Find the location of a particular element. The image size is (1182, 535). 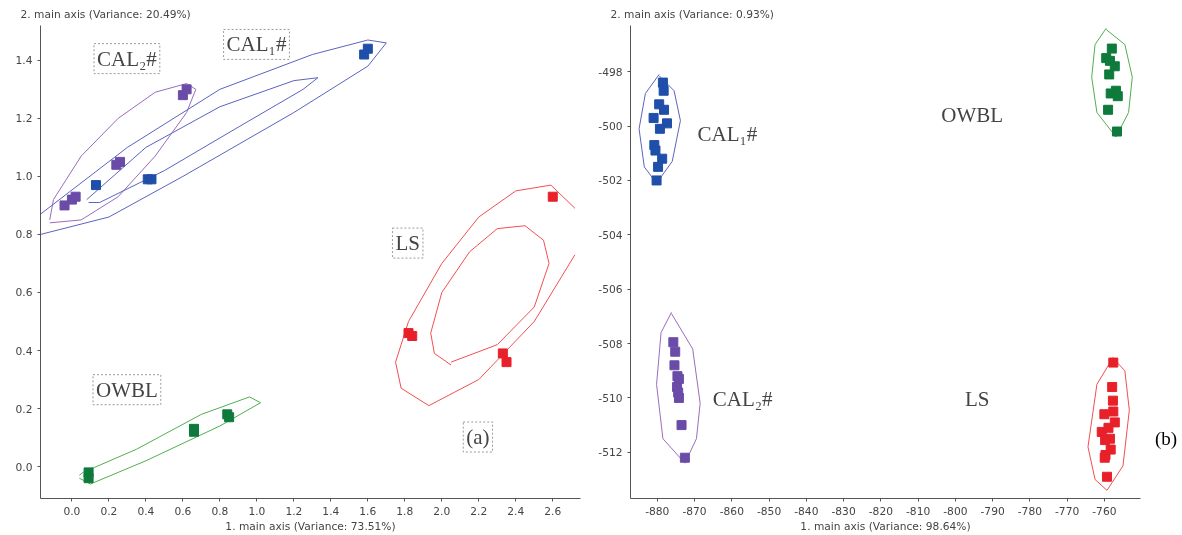

x-tick-label: -830 is located at coordinates (843, 511).